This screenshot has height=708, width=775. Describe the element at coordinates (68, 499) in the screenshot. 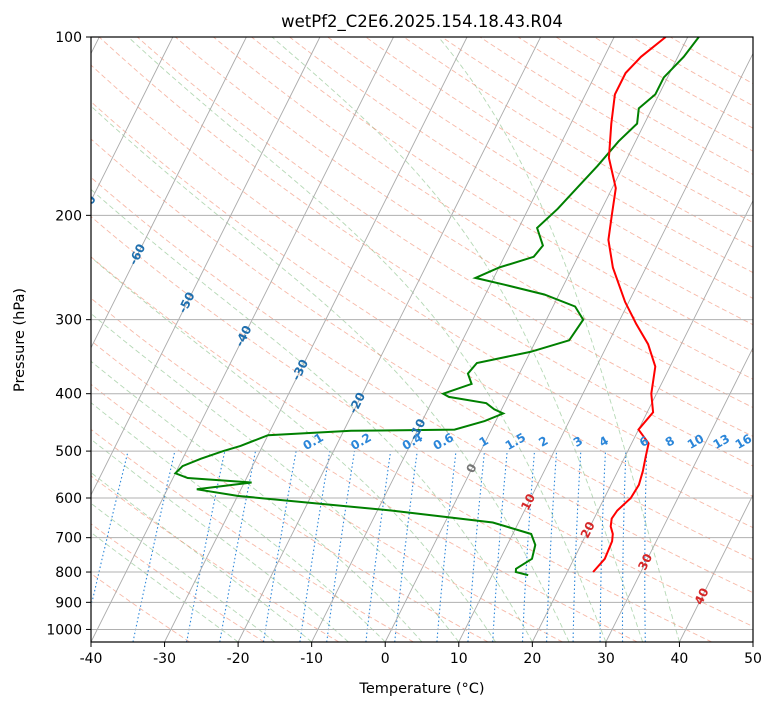

I see `y-tick-label: 600` at that location.